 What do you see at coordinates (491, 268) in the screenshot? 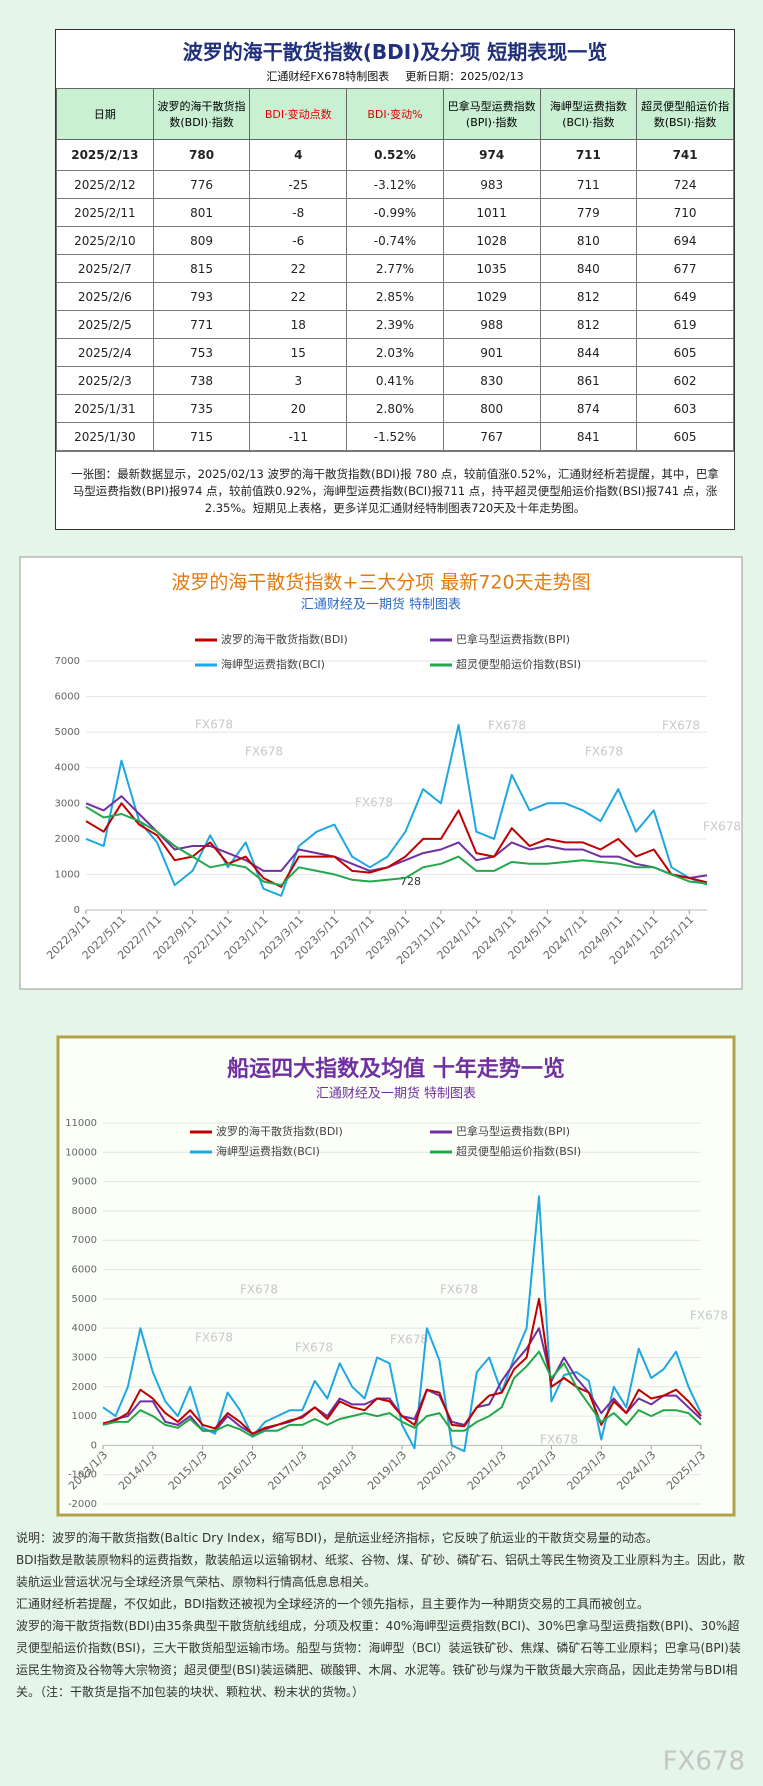
I see `table-cell: 1035` at bounding box center [491, 268].